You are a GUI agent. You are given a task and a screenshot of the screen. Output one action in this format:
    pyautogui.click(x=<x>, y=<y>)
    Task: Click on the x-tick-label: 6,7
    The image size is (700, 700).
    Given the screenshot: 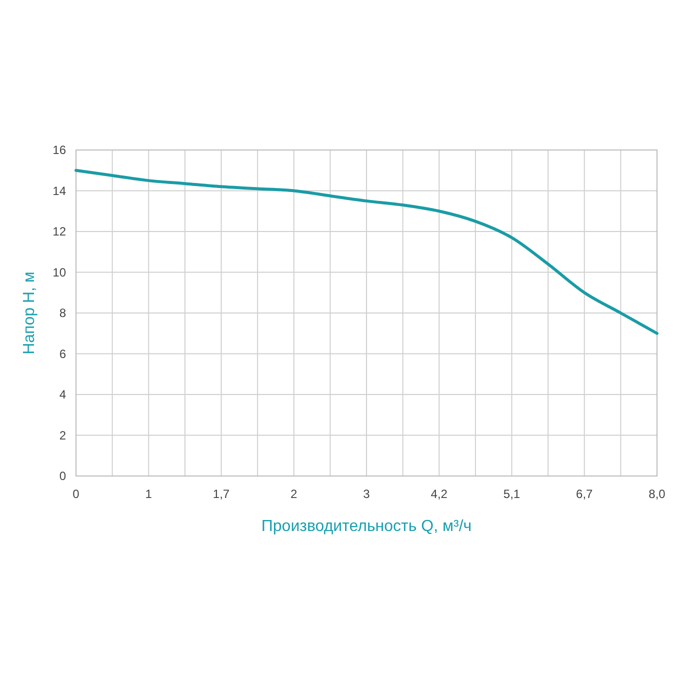 What is the action you would take?
    pyautogui.click(x=585, y=494)
    